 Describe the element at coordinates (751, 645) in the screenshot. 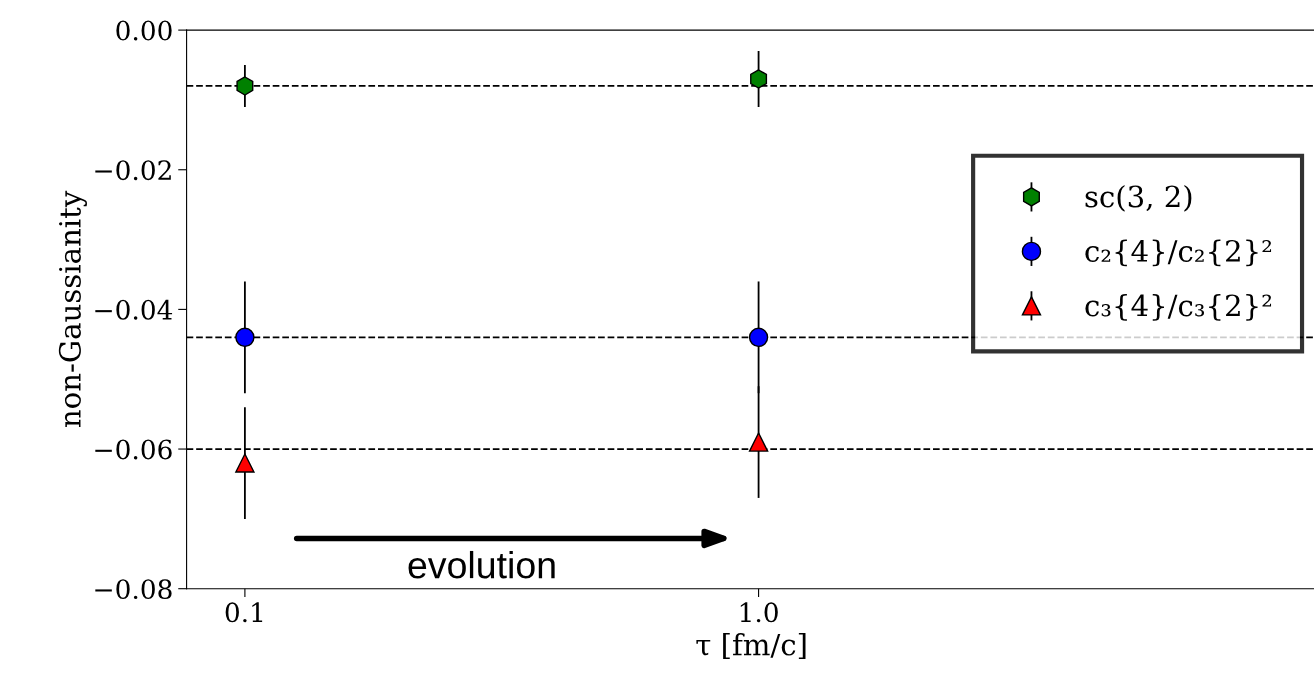

I see `x-axis-title: τ [fm/c]` at that location.